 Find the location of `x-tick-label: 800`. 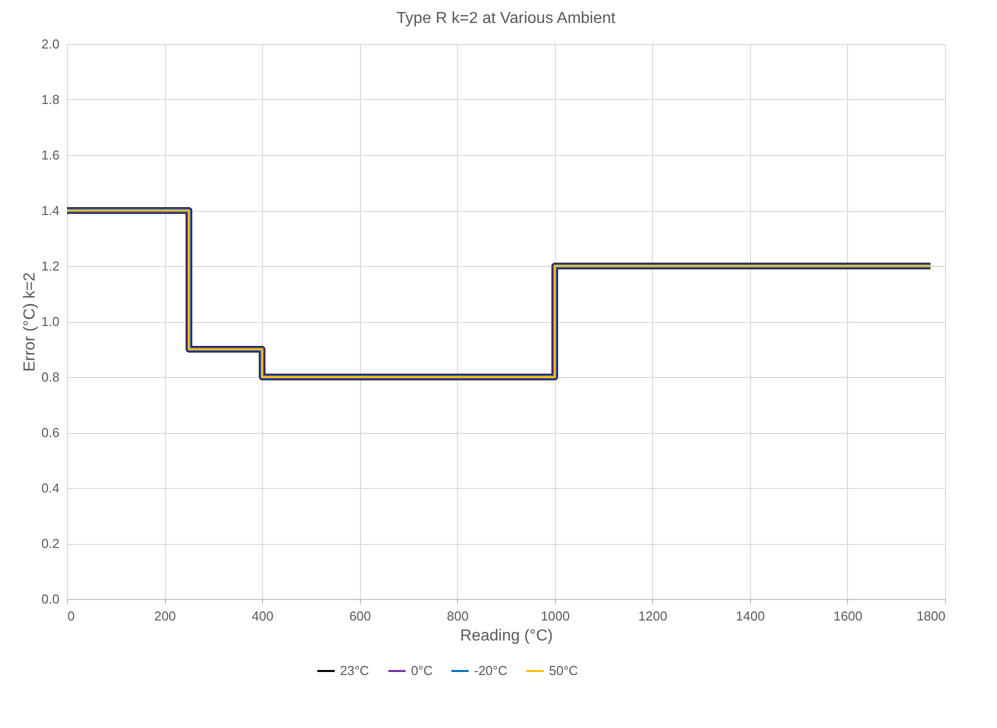

x-tick-label: 800 is located at coordinates (457, 616).